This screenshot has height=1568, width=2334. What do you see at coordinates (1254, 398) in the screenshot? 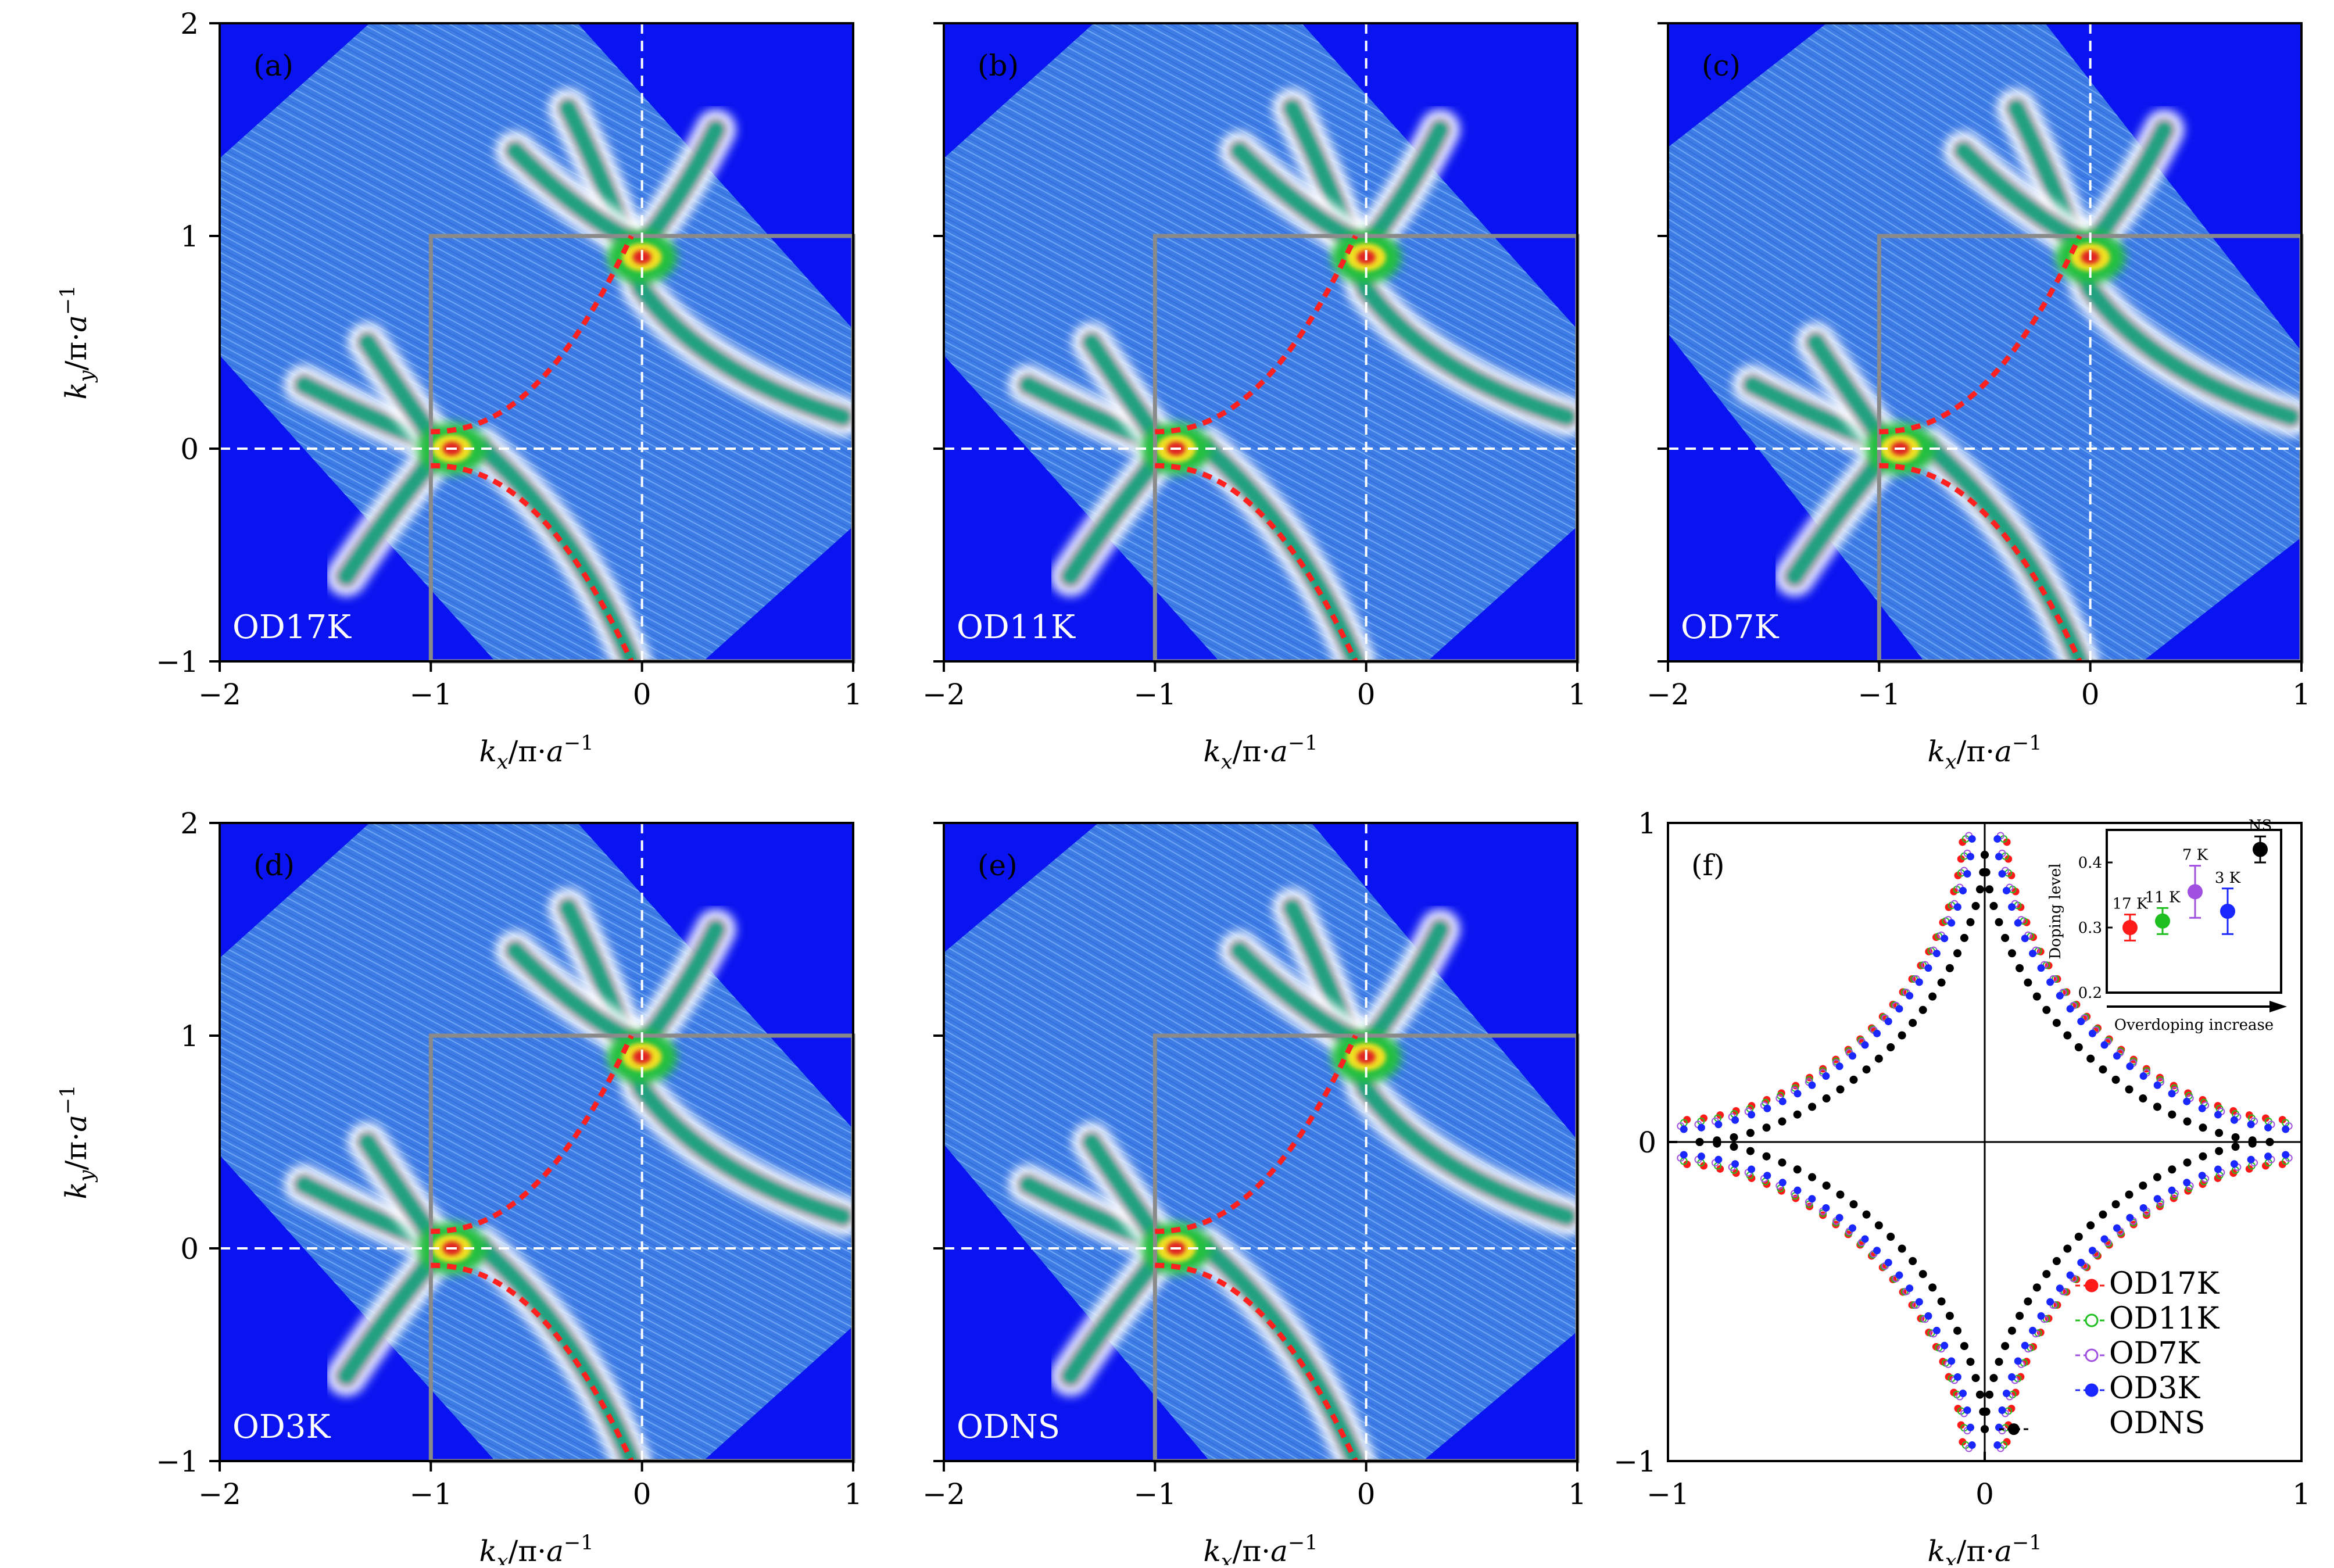
I see `map-panel-od11k: −2 −1 0 1 kx/π·a−1 (b) OD11K` at bounding box center [1254, 398].